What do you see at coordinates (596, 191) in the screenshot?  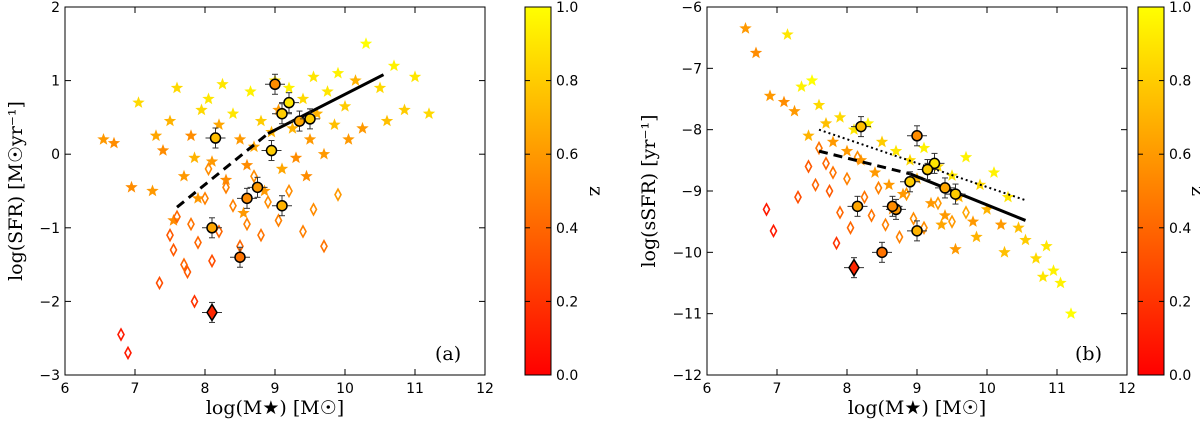 I see `colorbar-label-a: z` at bounding box center [596, 191].